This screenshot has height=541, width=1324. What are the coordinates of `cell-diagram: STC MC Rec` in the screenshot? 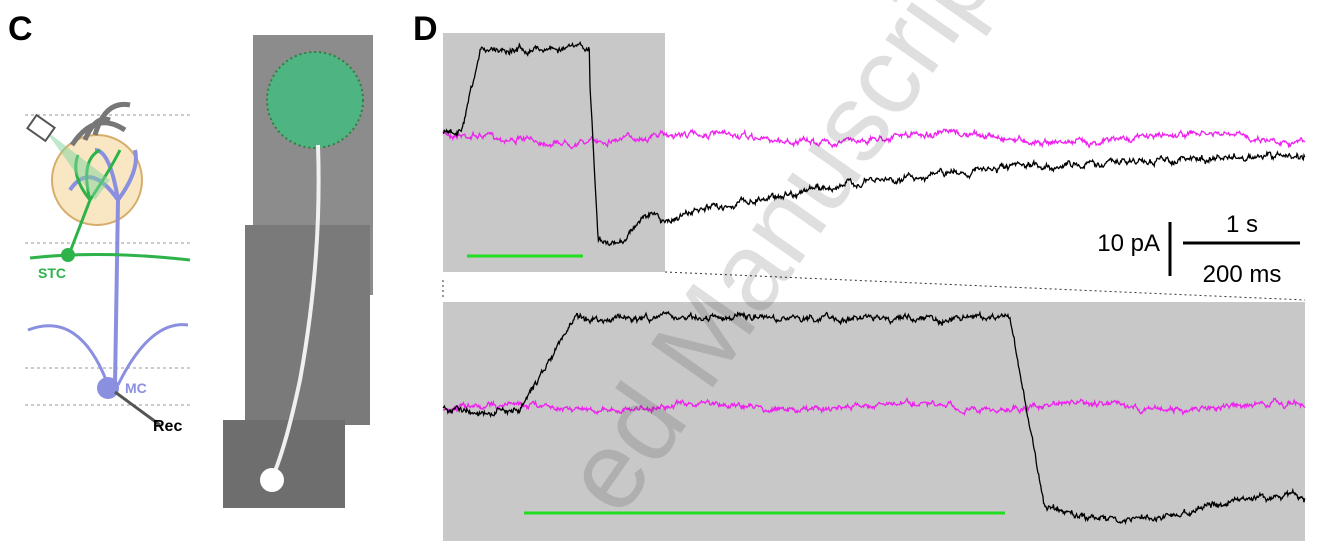 It's located at (108, 268).